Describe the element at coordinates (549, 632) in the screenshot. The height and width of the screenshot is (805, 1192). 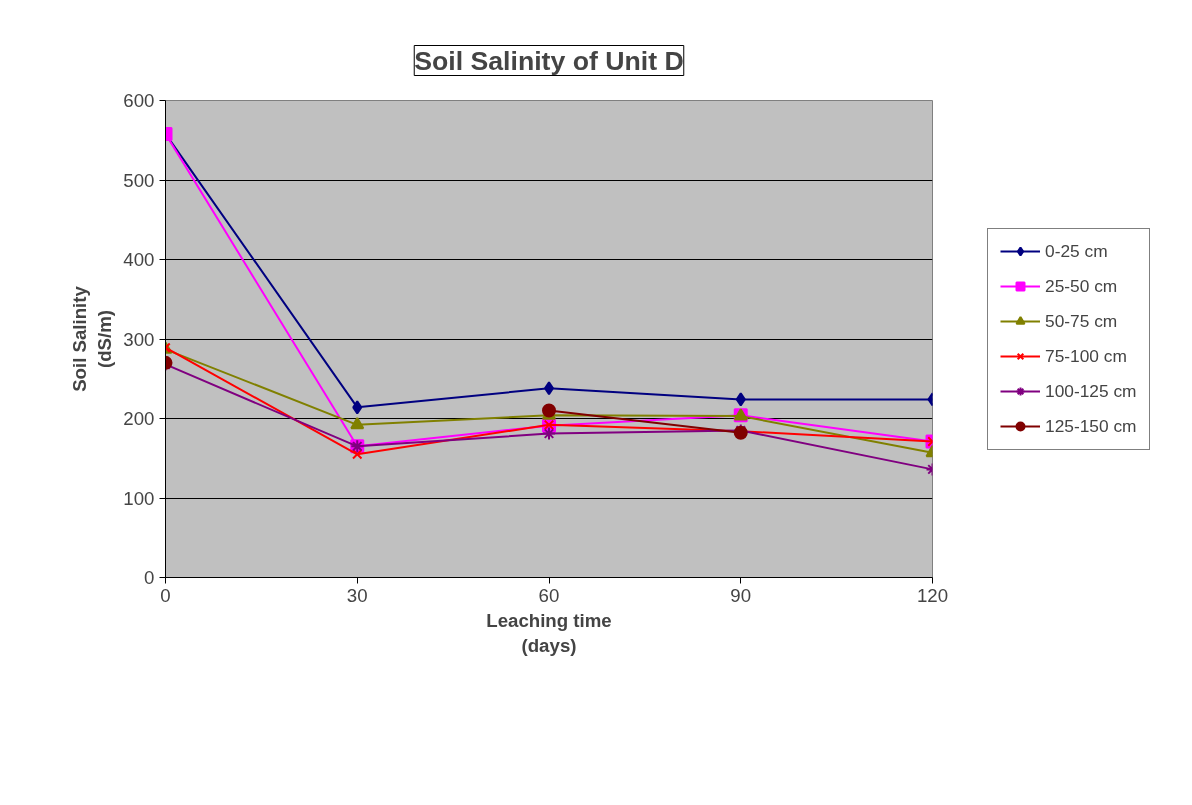
I see `x-axis-title: Leaching time (days)` at that location.